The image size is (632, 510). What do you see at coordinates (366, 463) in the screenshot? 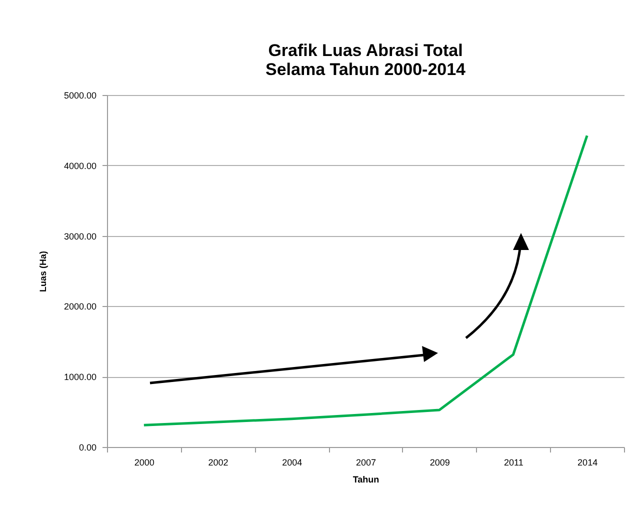
I see `x-tick-label: 2007` at bounding box center [366, 463].